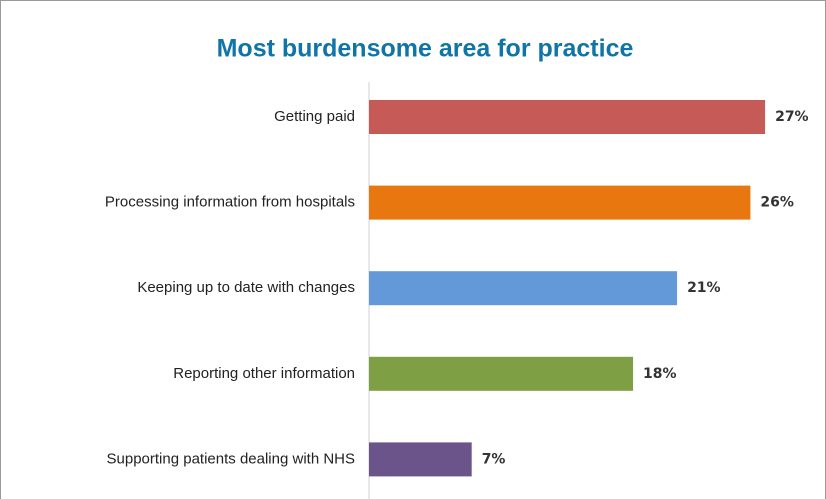  I want to click on value-label: 18%, so click(660, 374).